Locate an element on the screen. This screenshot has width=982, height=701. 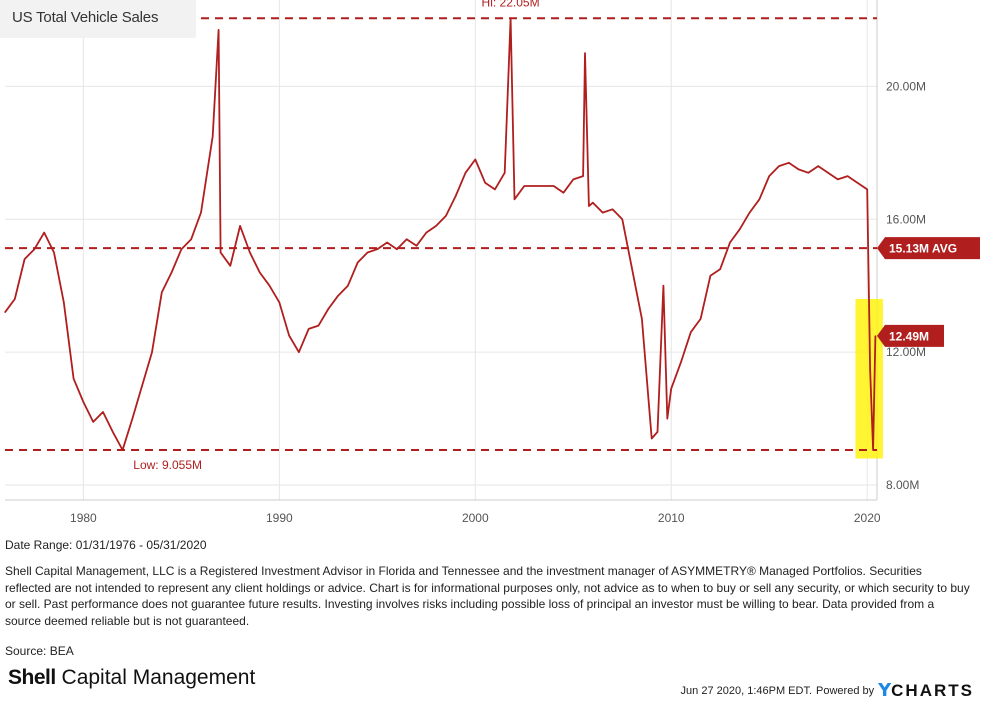
brand-logo: Shell Capital Management is located at coordinates (131, 678).